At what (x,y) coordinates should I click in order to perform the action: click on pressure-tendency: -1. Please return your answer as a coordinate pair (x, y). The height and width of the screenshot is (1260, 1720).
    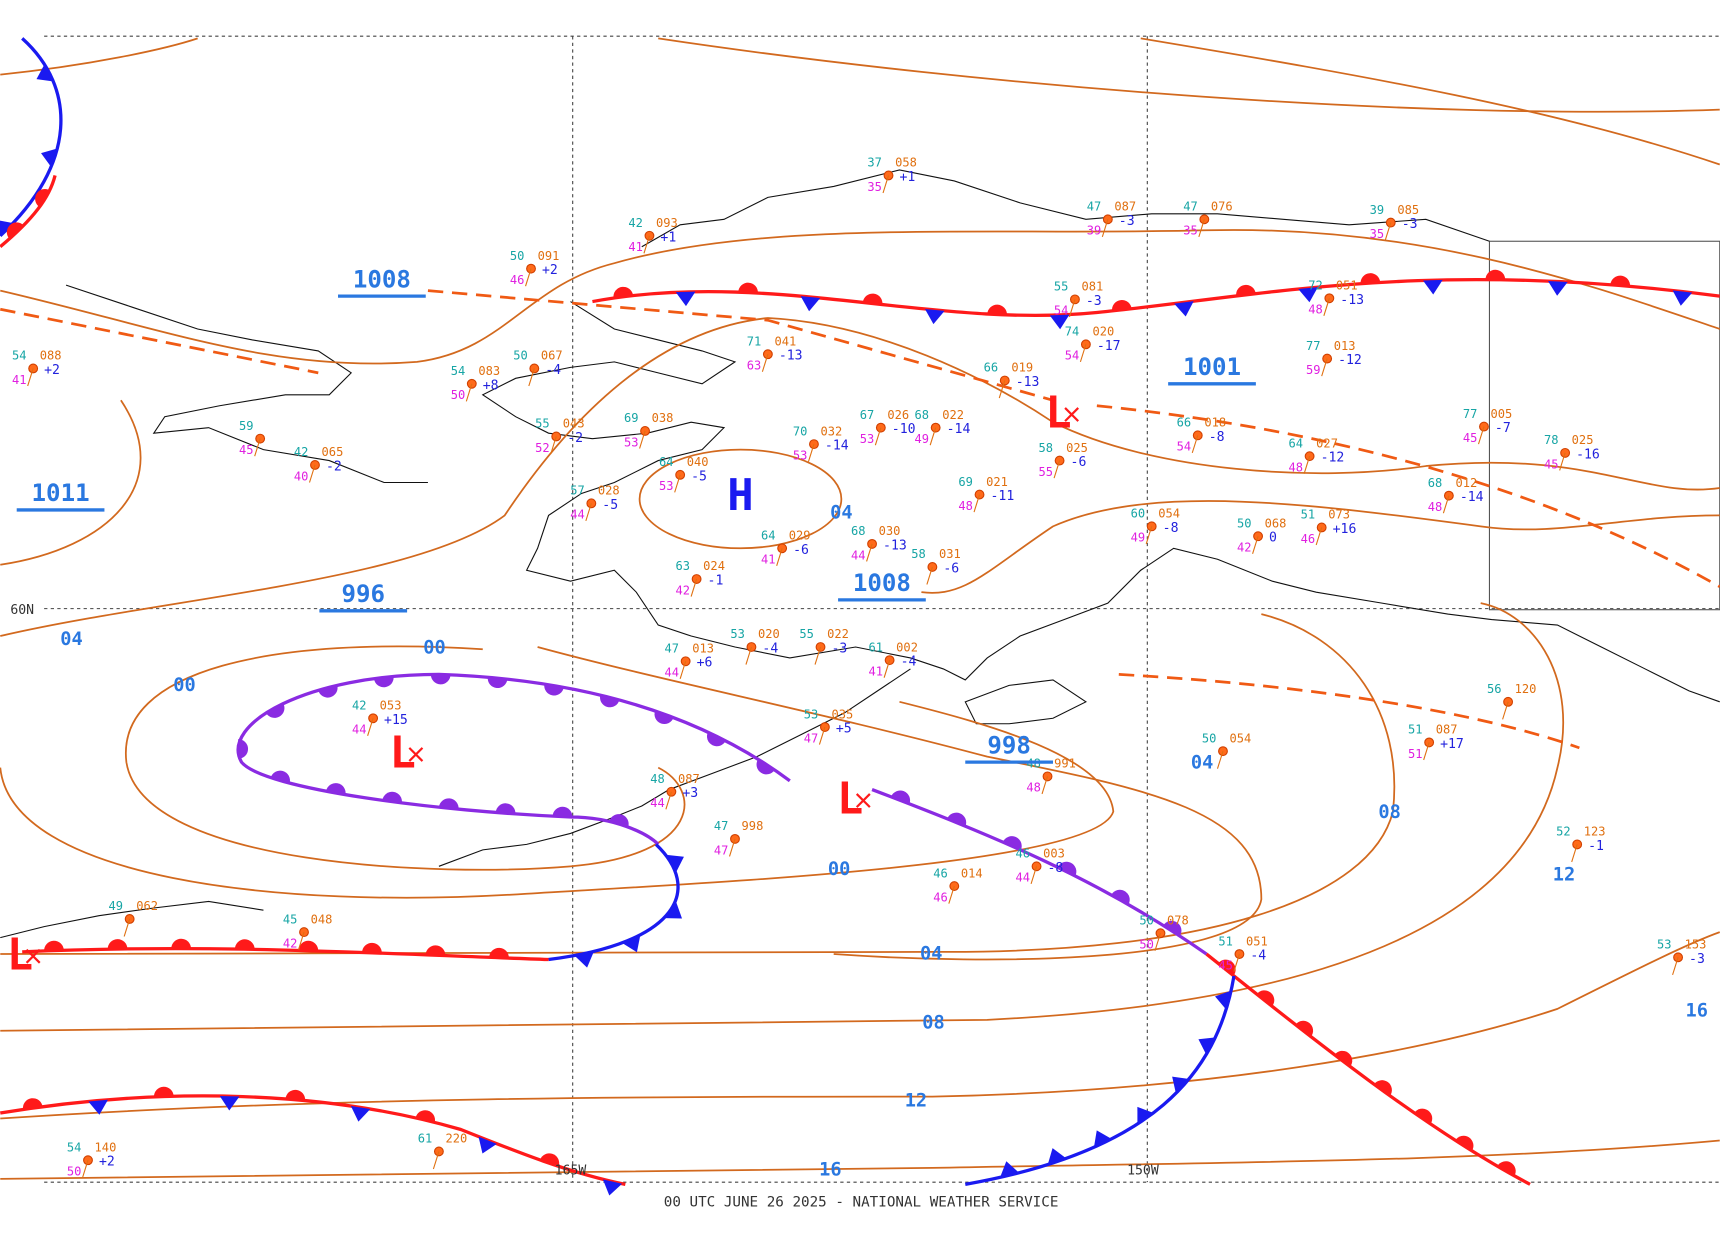
    Looking at the image, I should click on (716, 580).